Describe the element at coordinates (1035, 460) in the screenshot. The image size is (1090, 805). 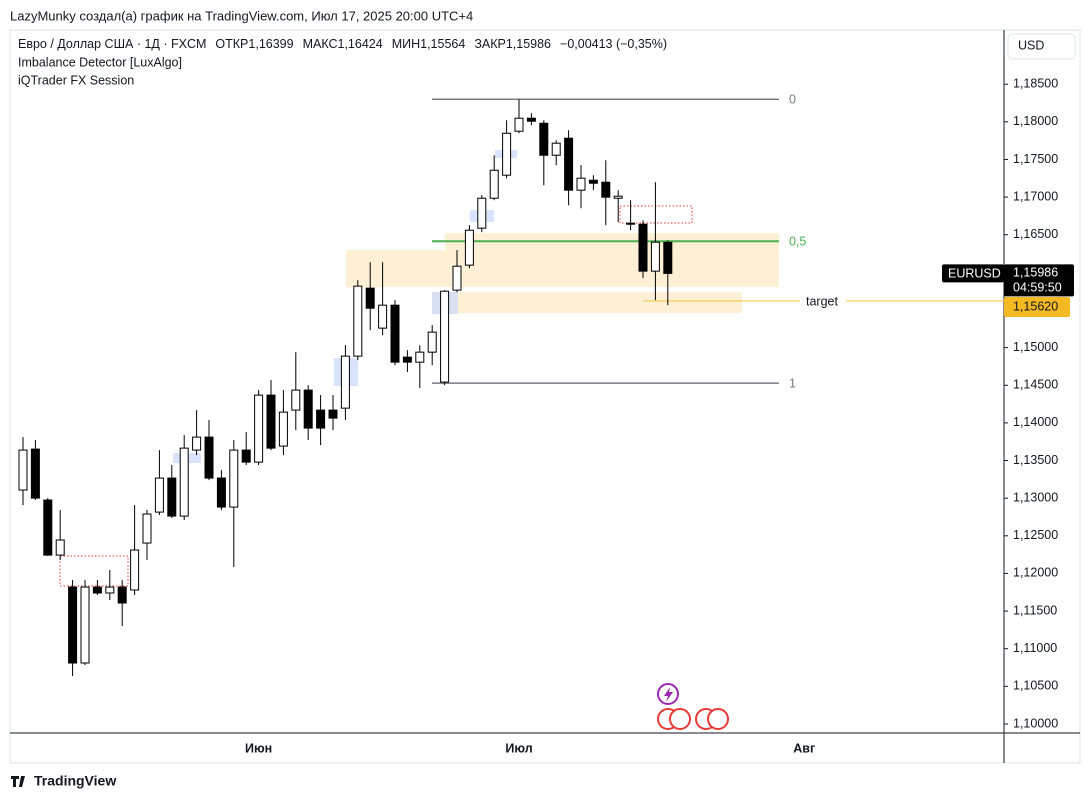
I see `y-tick-label: 1,13500` at that location.